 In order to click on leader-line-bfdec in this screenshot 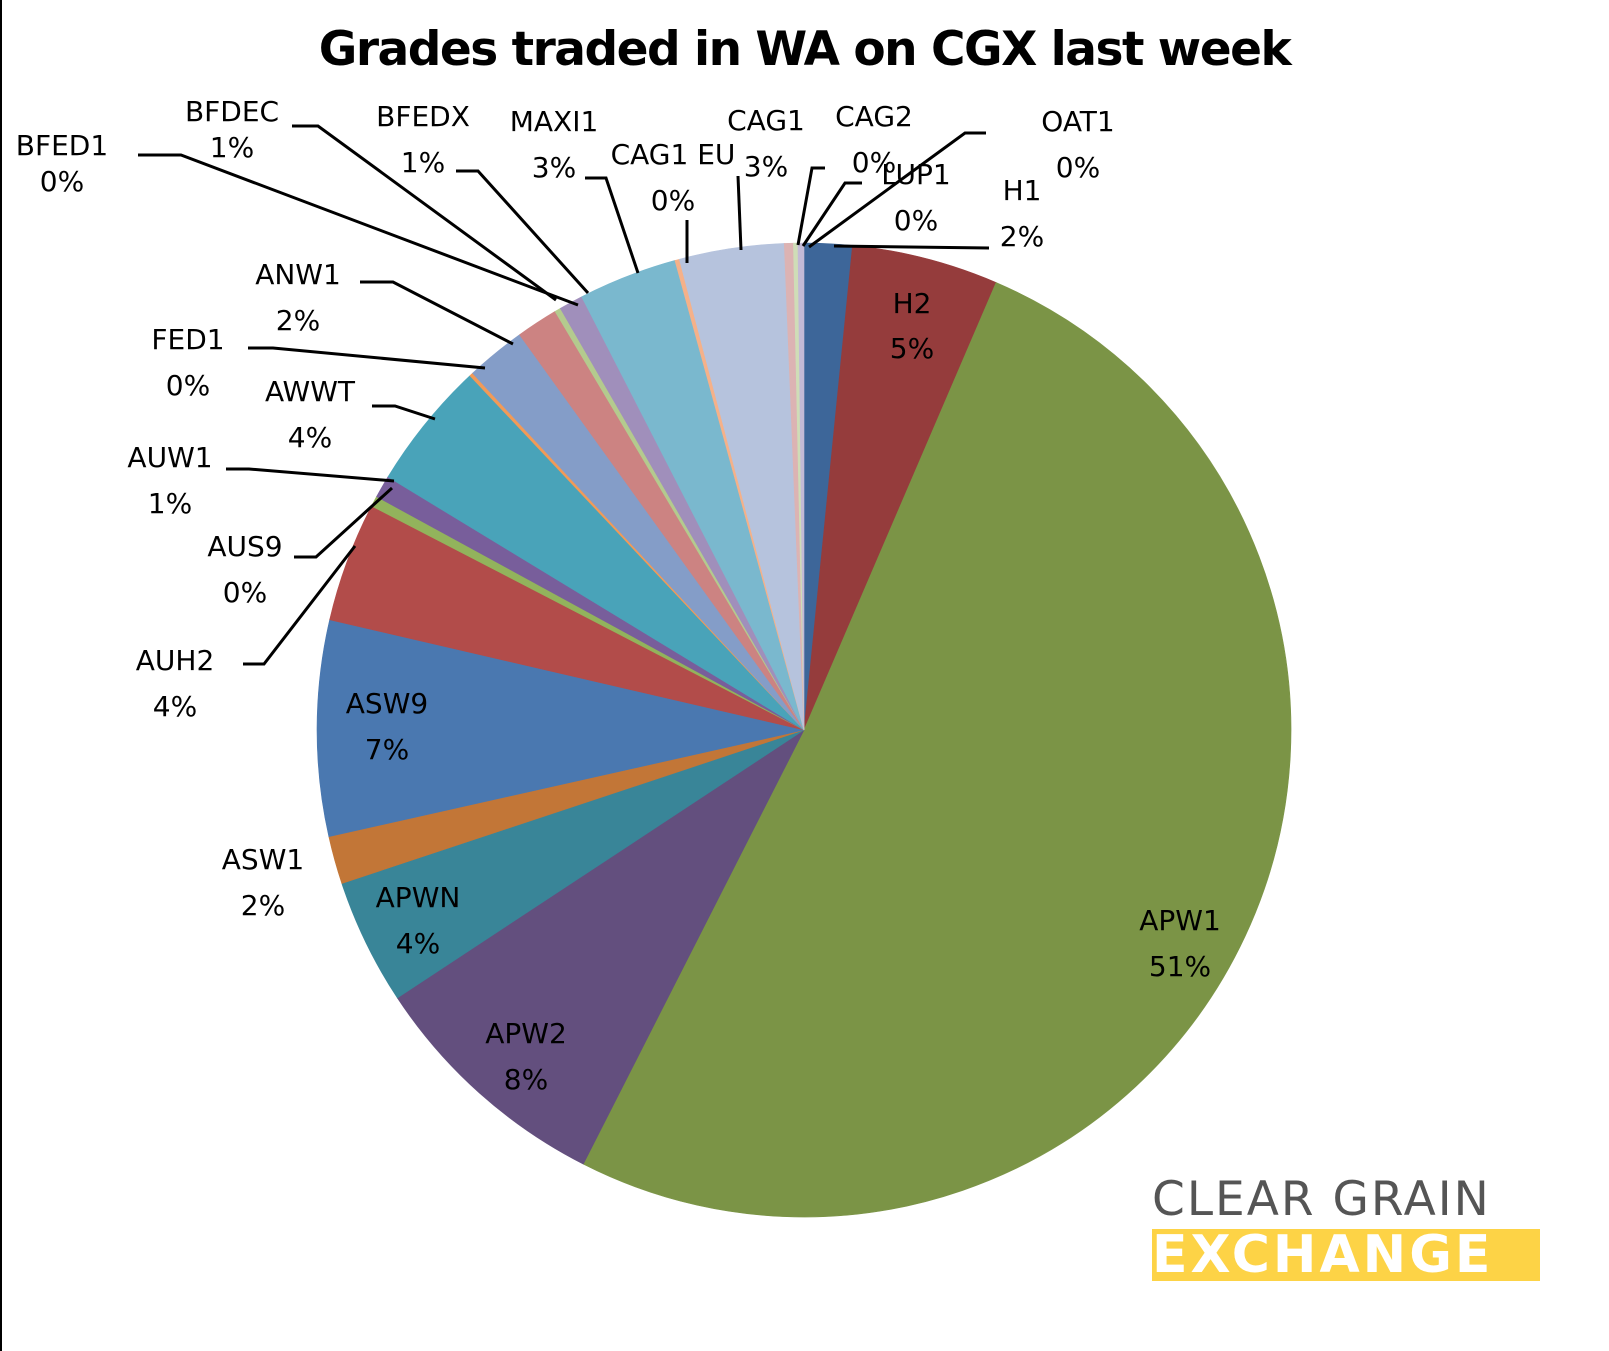, I will do `click(424, 213)`.